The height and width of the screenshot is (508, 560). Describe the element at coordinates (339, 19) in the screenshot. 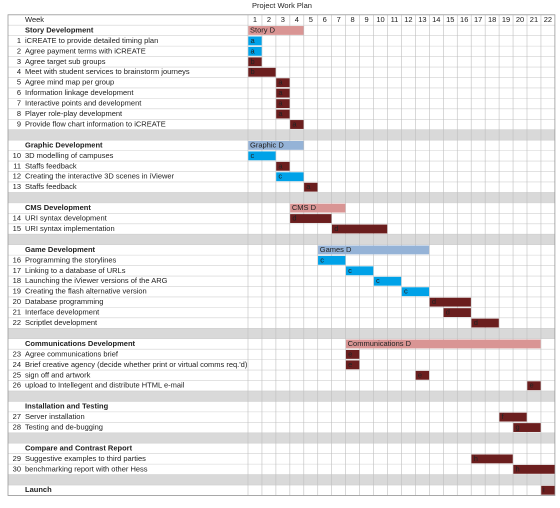

I see `week-number: 7` at that location.